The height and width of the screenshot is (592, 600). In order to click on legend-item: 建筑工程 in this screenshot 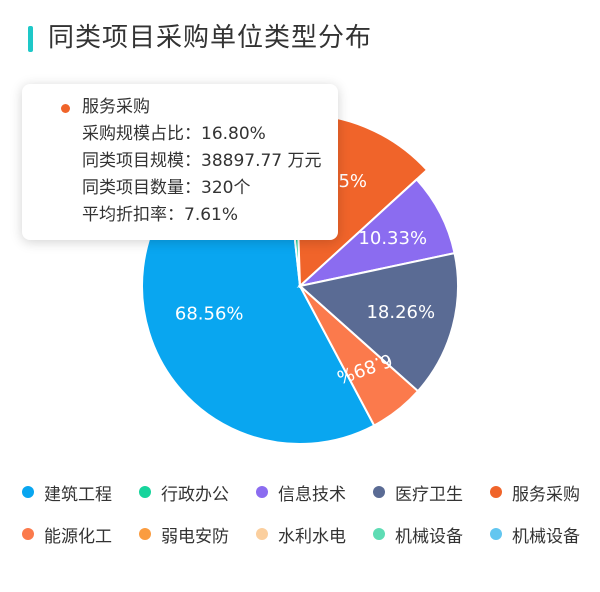, I will do `click(80, 492)`.